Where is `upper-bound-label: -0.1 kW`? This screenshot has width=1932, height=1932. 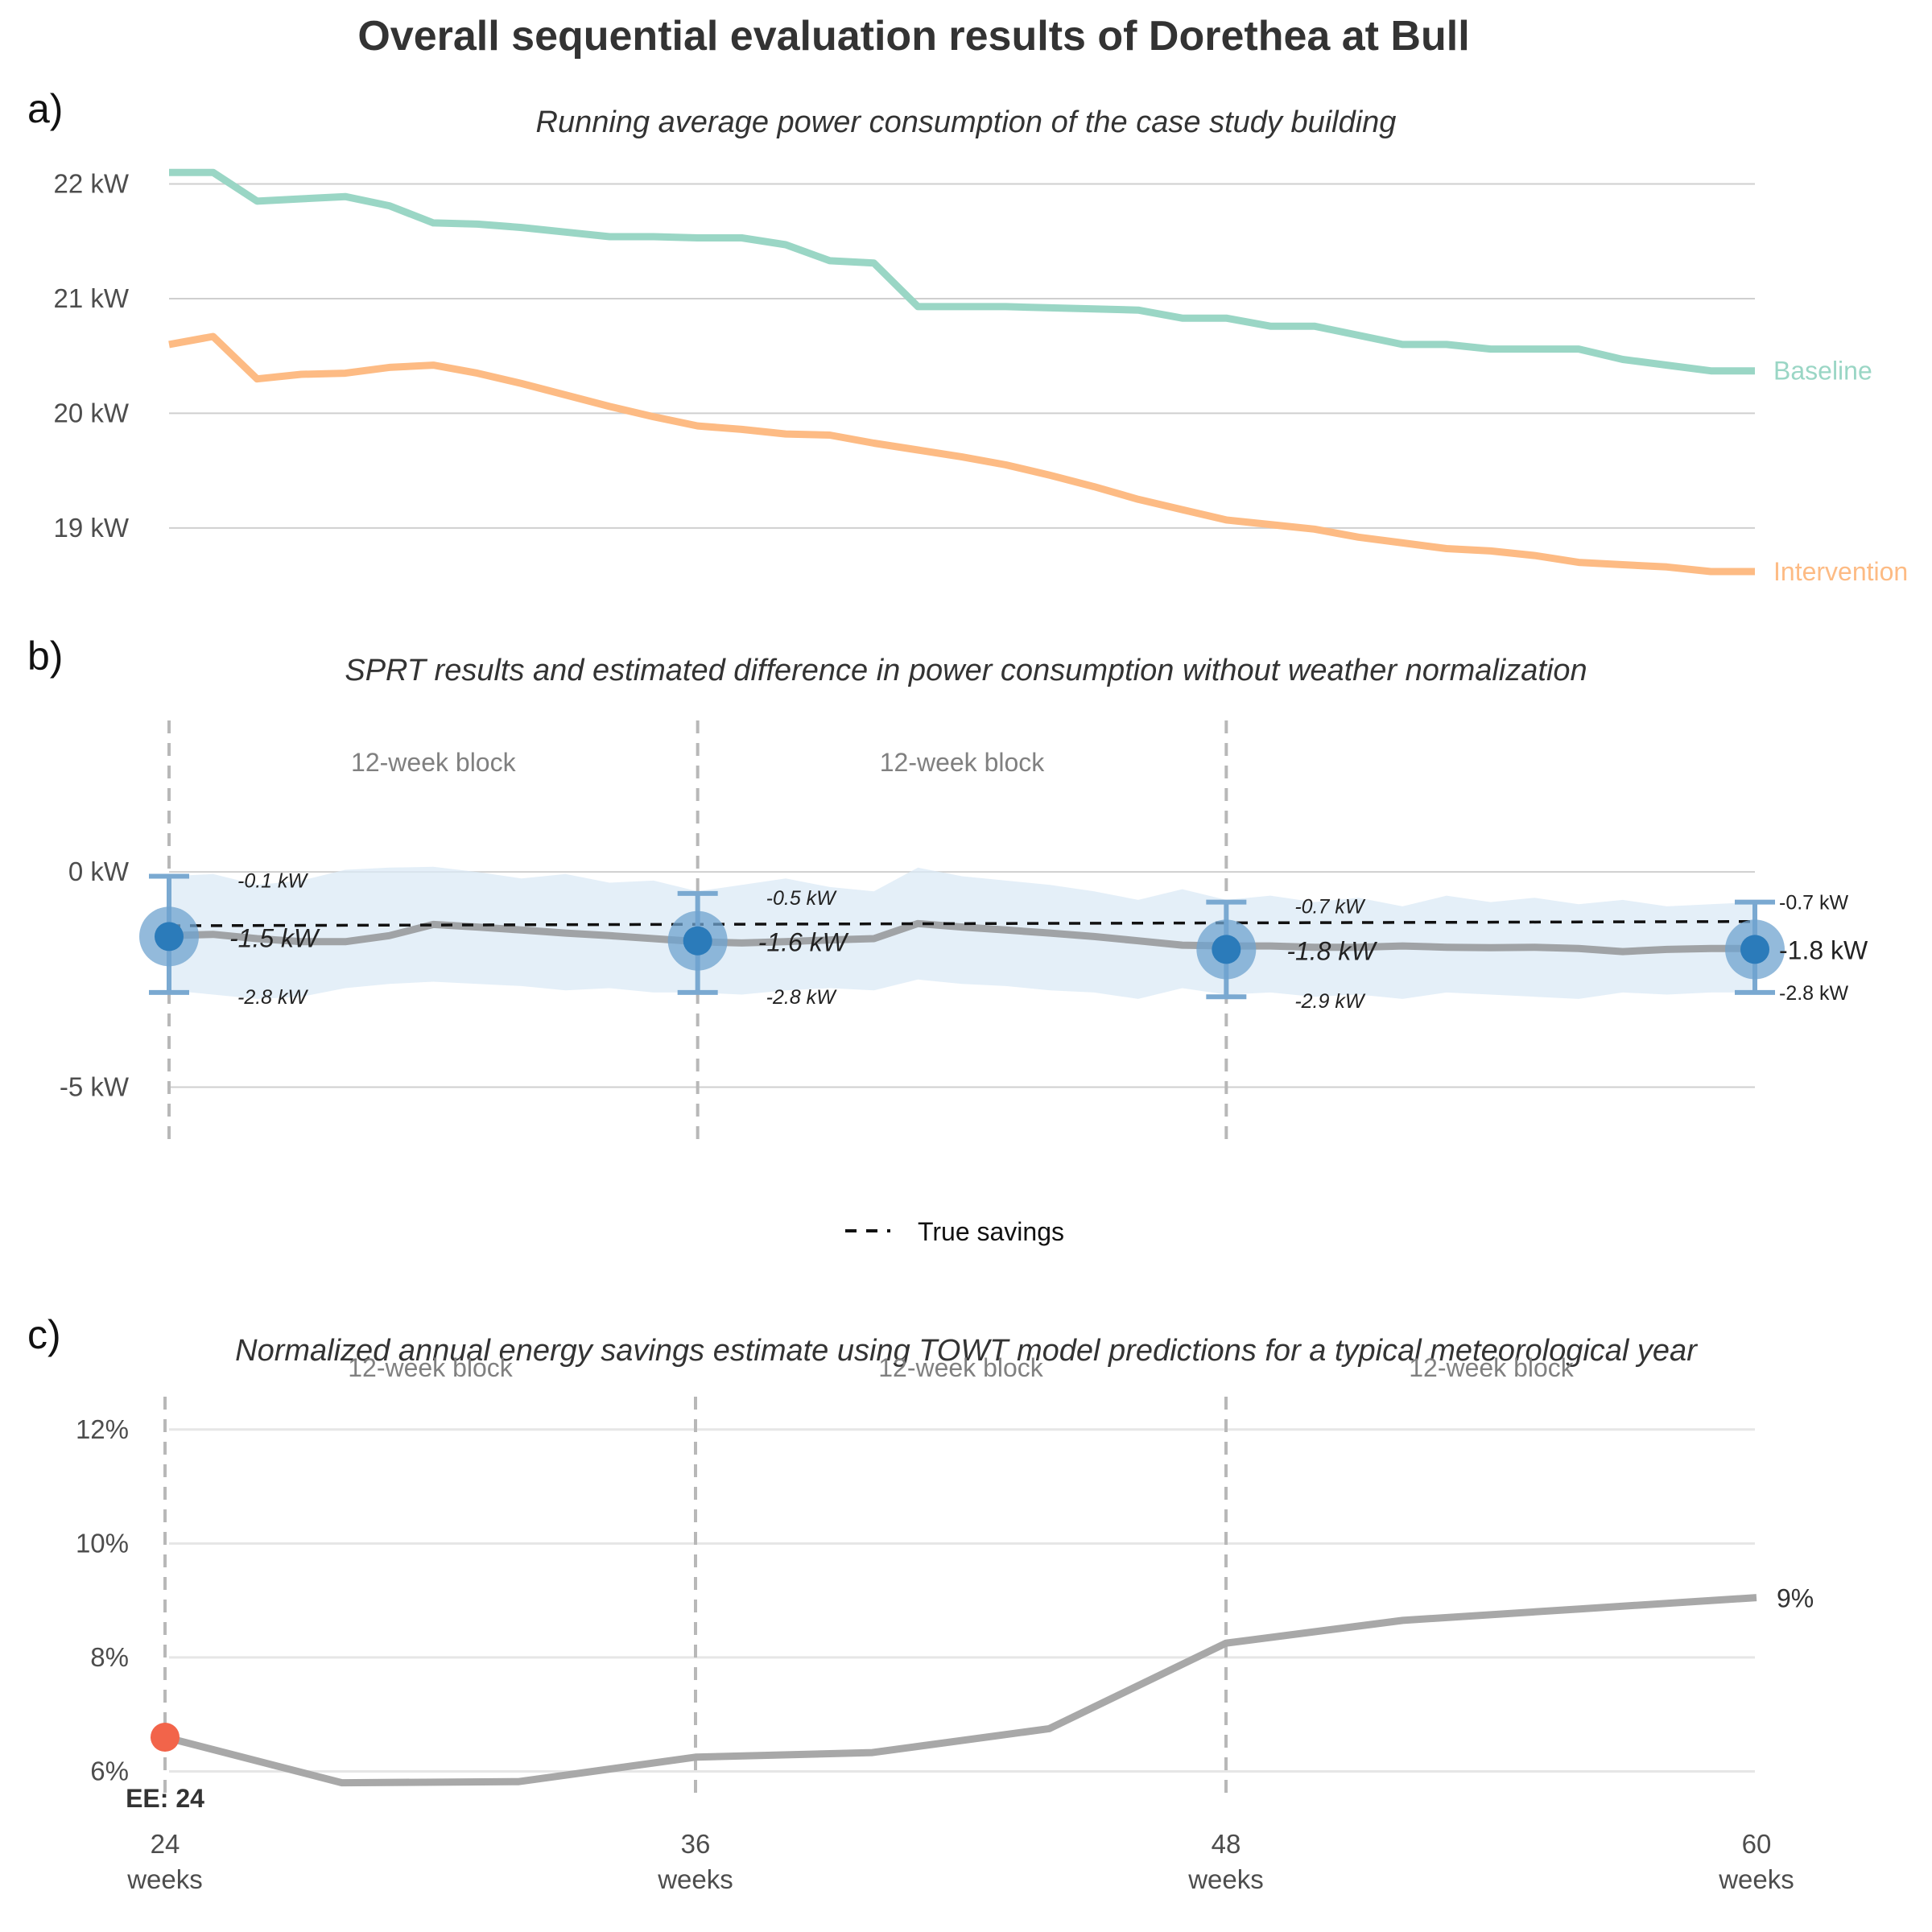 upper-bound-label: -0.1 kW is located at coordinates (273, 882).